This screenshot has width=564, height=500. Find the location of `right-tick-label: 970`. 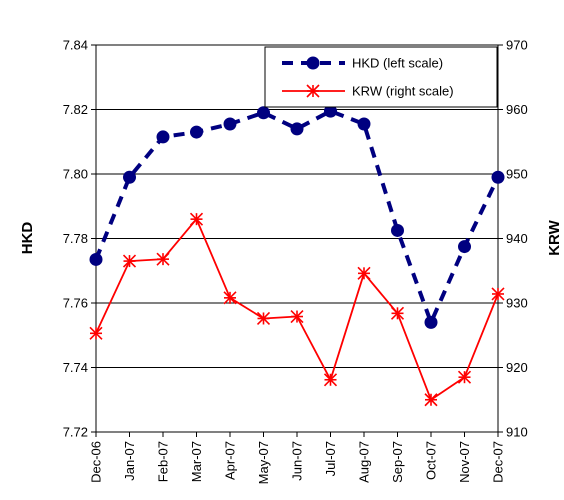

right-tick-label: 970 is located at coordinates (517, 45).